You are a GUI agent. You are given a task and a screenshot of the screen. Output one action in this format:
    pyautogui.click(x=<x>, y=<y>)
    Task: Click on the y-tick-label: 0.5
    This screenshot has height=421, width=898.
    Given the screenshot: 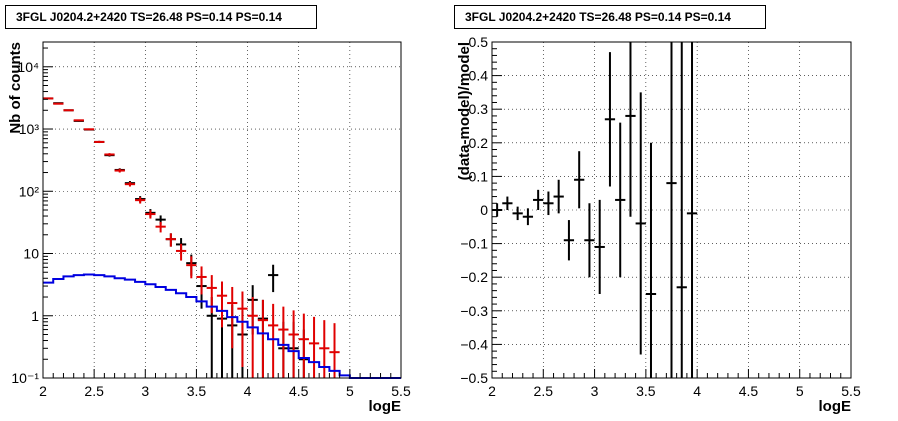 What is the action you would take?
    pyautogui.click(x=479, y=42)
    